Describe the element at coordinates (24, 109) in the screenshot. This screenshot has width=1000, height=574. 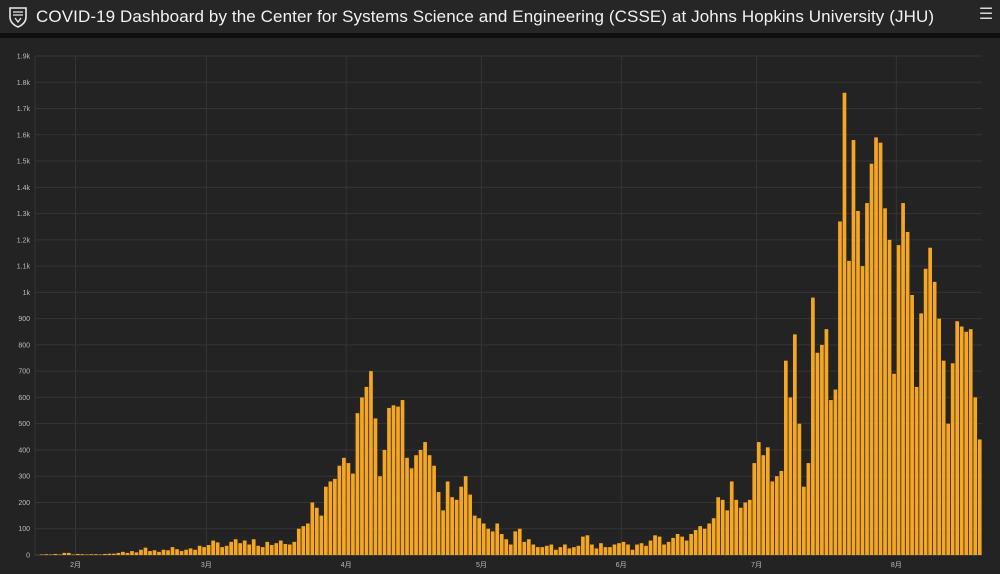
I see `y-tick-label: 1.7k` at that location.